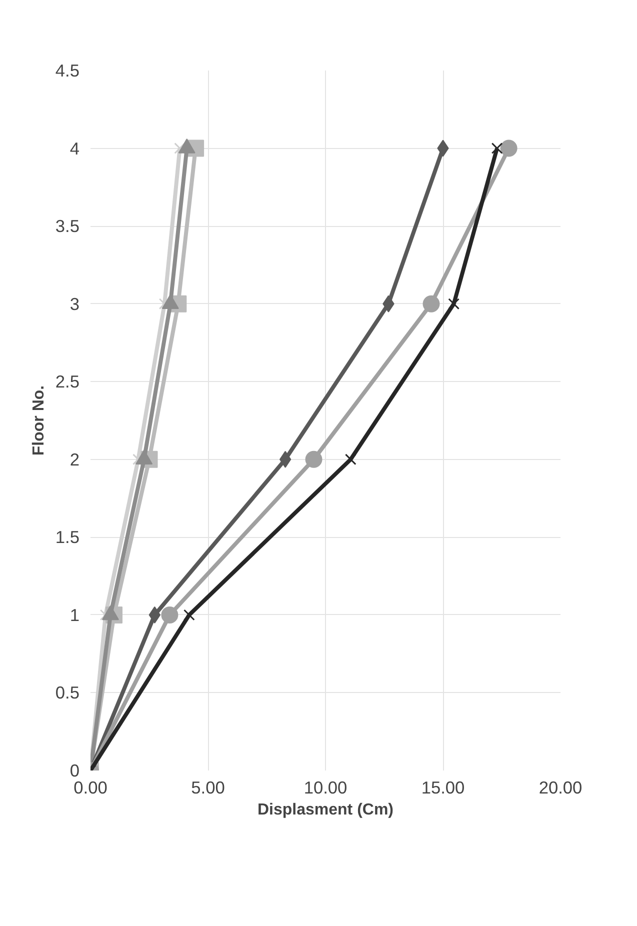 Image resolution: width=637 pixels, height=926 pixels. I want to click on y-tick-label: 0, so click(75, 770).